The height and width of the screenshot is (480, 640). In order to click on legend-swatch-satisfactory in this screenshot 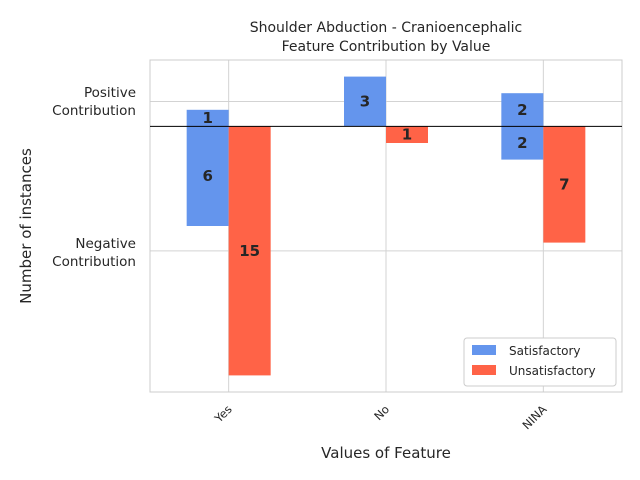, I will do `click(484, 350)`.